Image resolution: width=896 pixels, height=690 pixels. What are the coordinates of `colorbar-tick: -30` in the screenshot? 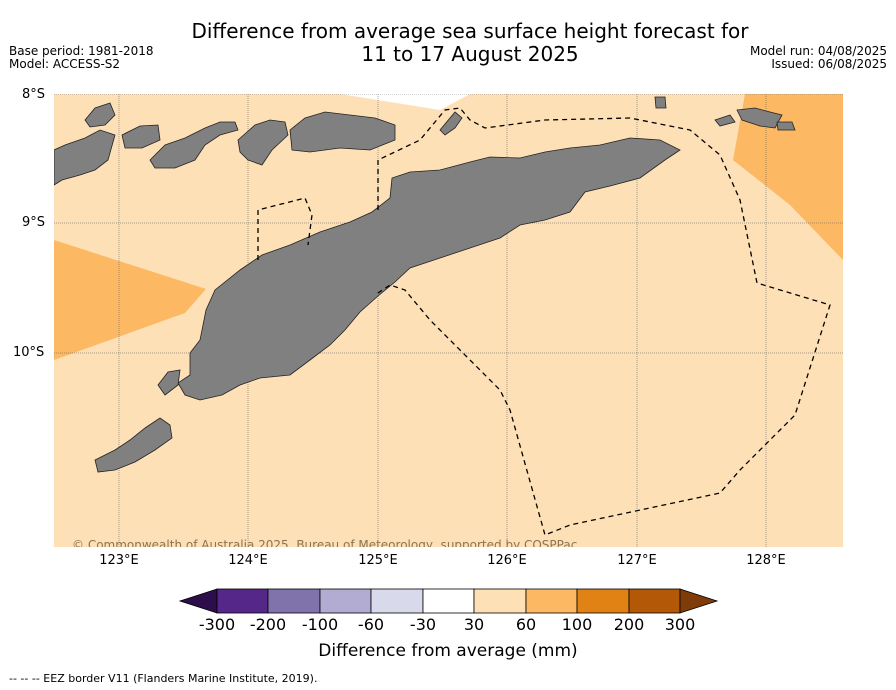 It's located at (423, 624).